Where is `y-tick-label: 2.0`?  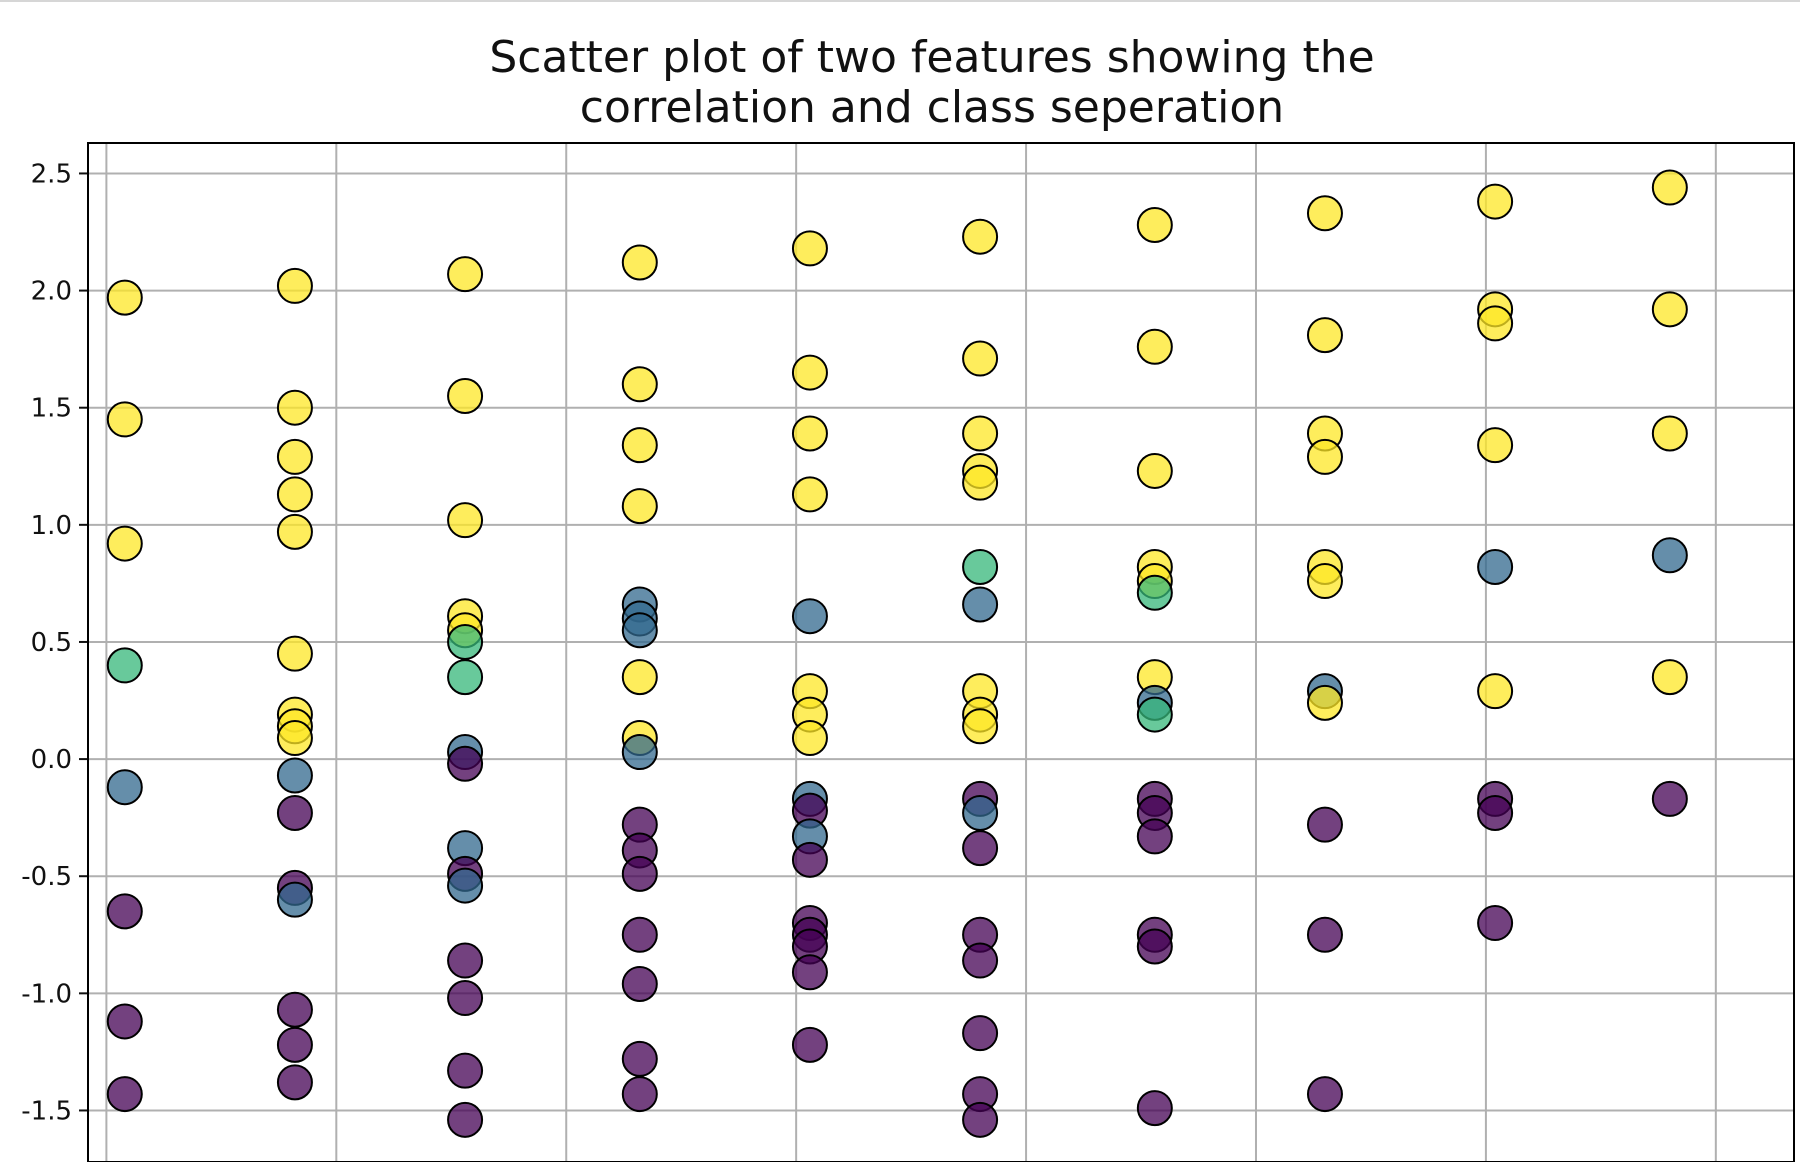 y-tick-label: 2.0 is located at coordinates (51, 292).